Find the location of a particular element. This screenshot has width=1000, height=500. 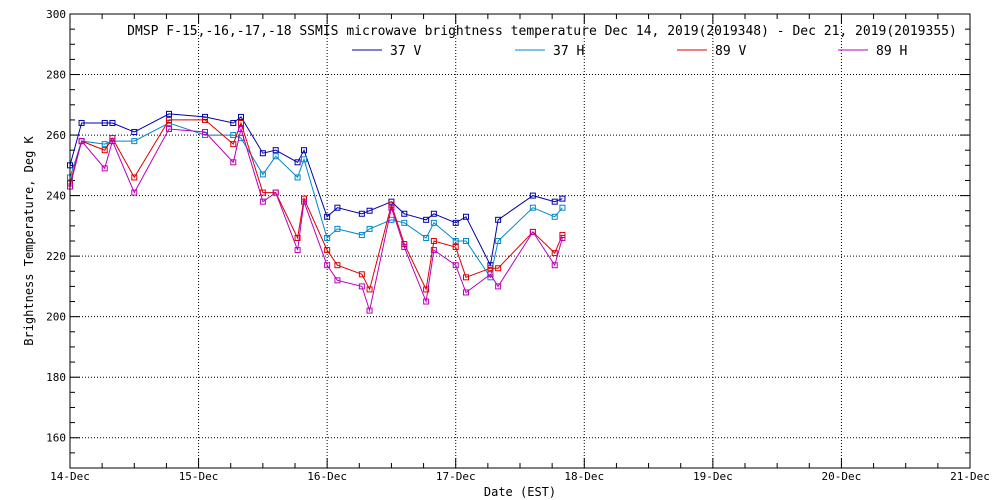

legend-label: 89 V is located at coordinates (730, 51).